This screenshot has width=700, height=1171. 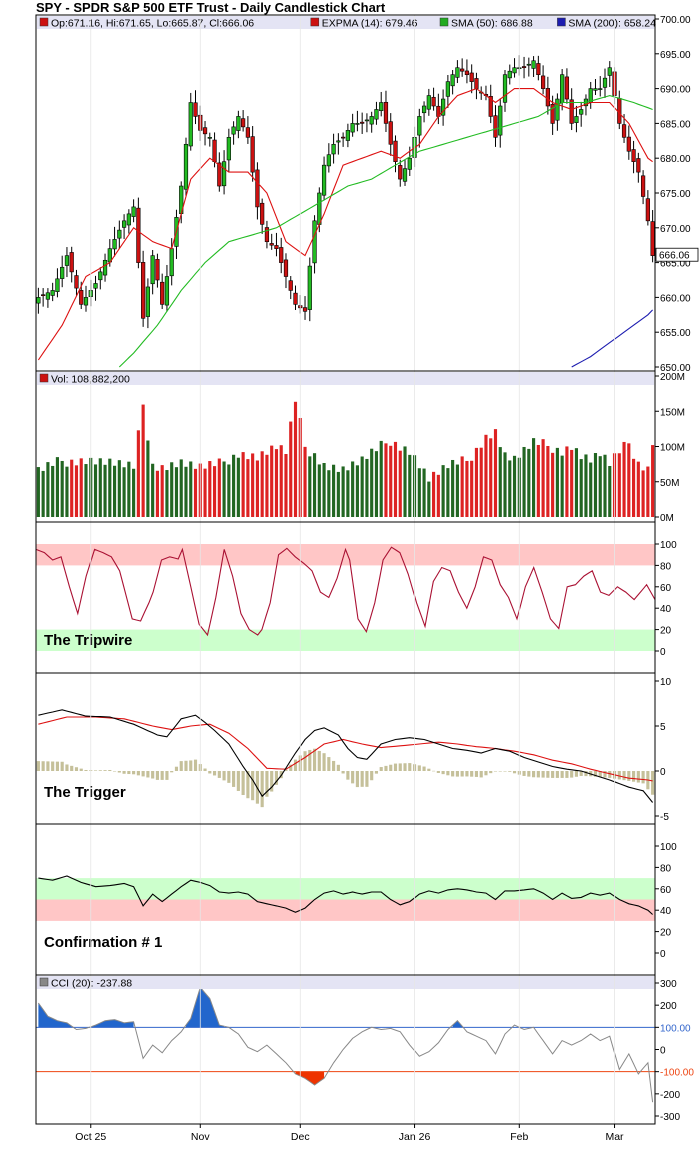 I want to click on y-tick-label: 80, so click(x=666, y=868).